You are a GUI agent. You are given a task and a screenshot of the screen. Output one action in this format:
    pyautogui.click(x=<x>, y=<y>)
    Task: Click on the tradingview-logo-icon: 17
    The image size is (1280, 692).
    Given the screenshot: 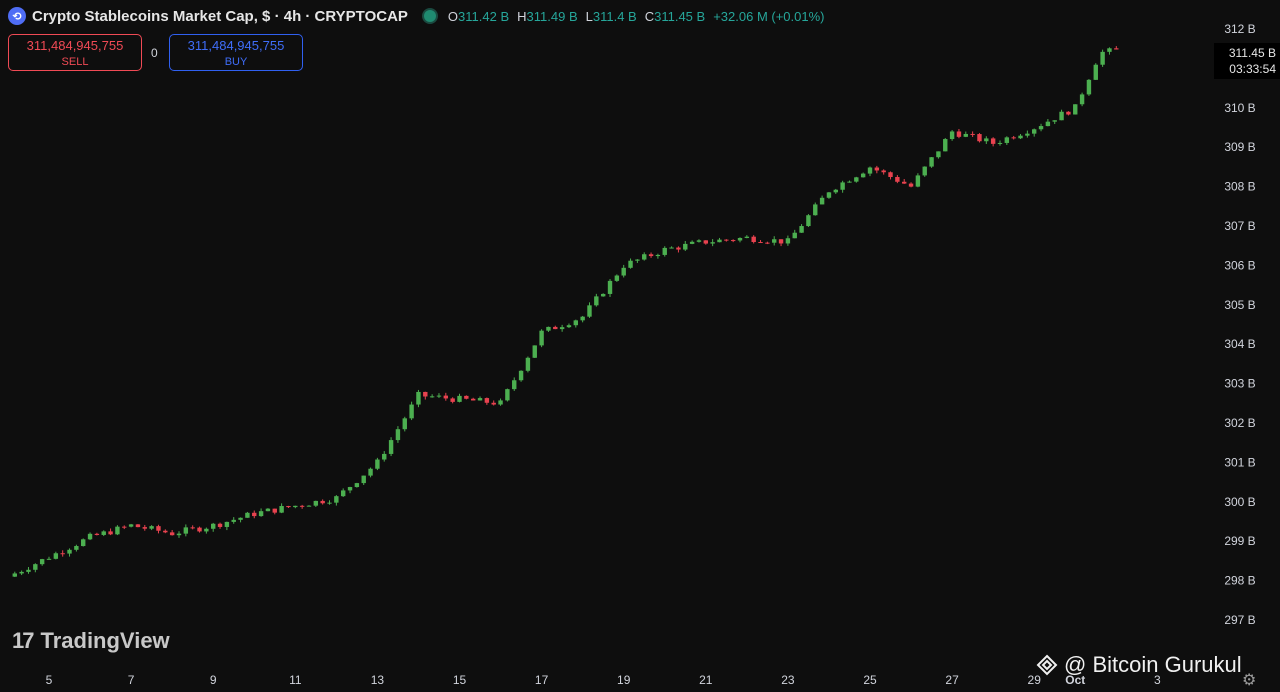 What is the action you would take?
    pyautogui.click(x=23, y=640)
    